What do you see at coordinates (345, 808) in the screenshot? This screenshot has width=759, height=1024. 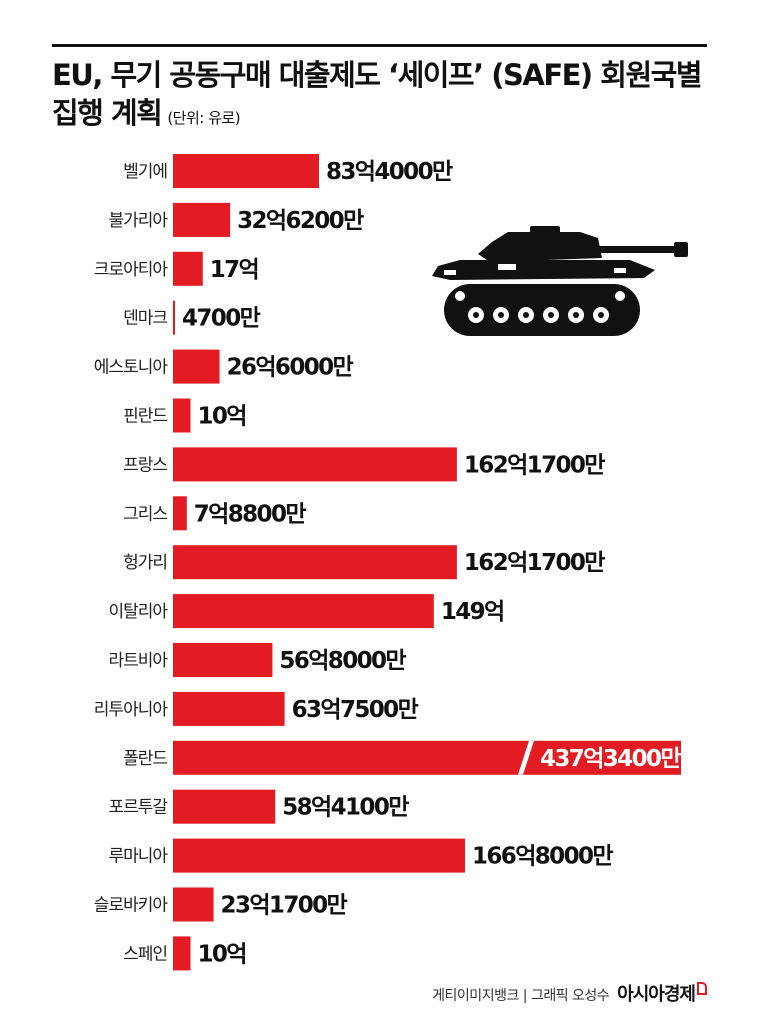 I see `value-label: 58억4100만` at bounding box center [345, 808].